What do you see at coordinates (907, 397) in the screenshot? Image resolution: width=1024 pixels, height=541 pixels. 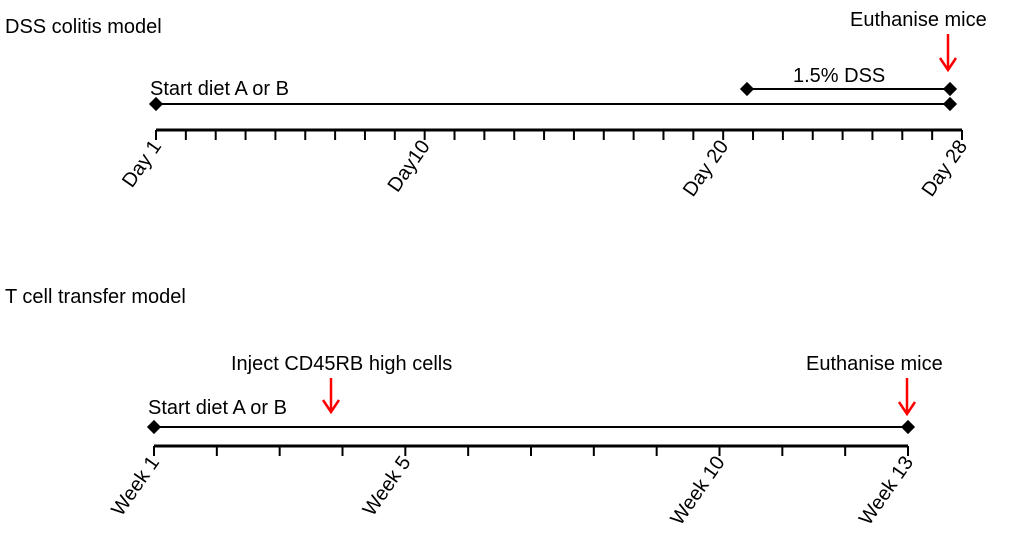 I see `tcell-euthanise-arrow` at bounding box center [907, 397].